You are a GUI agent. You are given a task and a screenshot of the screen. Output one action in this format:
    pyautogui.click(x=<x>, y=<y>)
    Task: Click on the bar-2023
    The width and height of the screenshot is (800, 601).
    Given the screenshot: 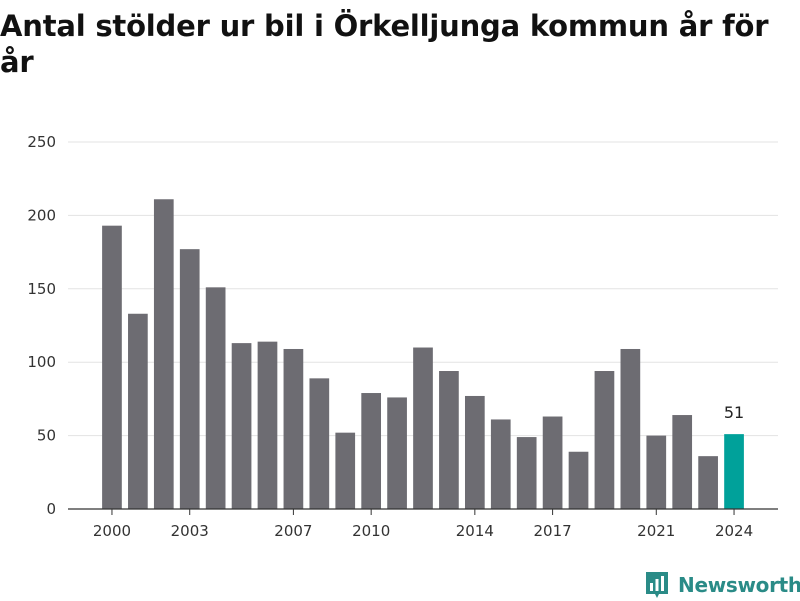 What is the action you would take?
    pyautogui.click(x=708, y=482)
    